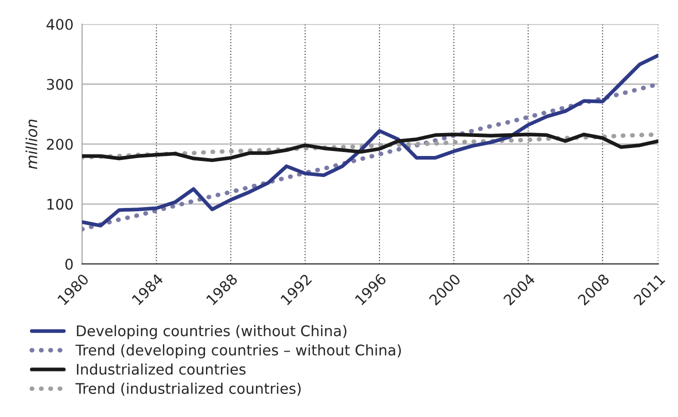 The height and width of the screenshot is (417, 678). What do you see at coordinates (60, 204) in the screenshot?
I see `y-tick-label: 100` at bounding box center [60, 204].